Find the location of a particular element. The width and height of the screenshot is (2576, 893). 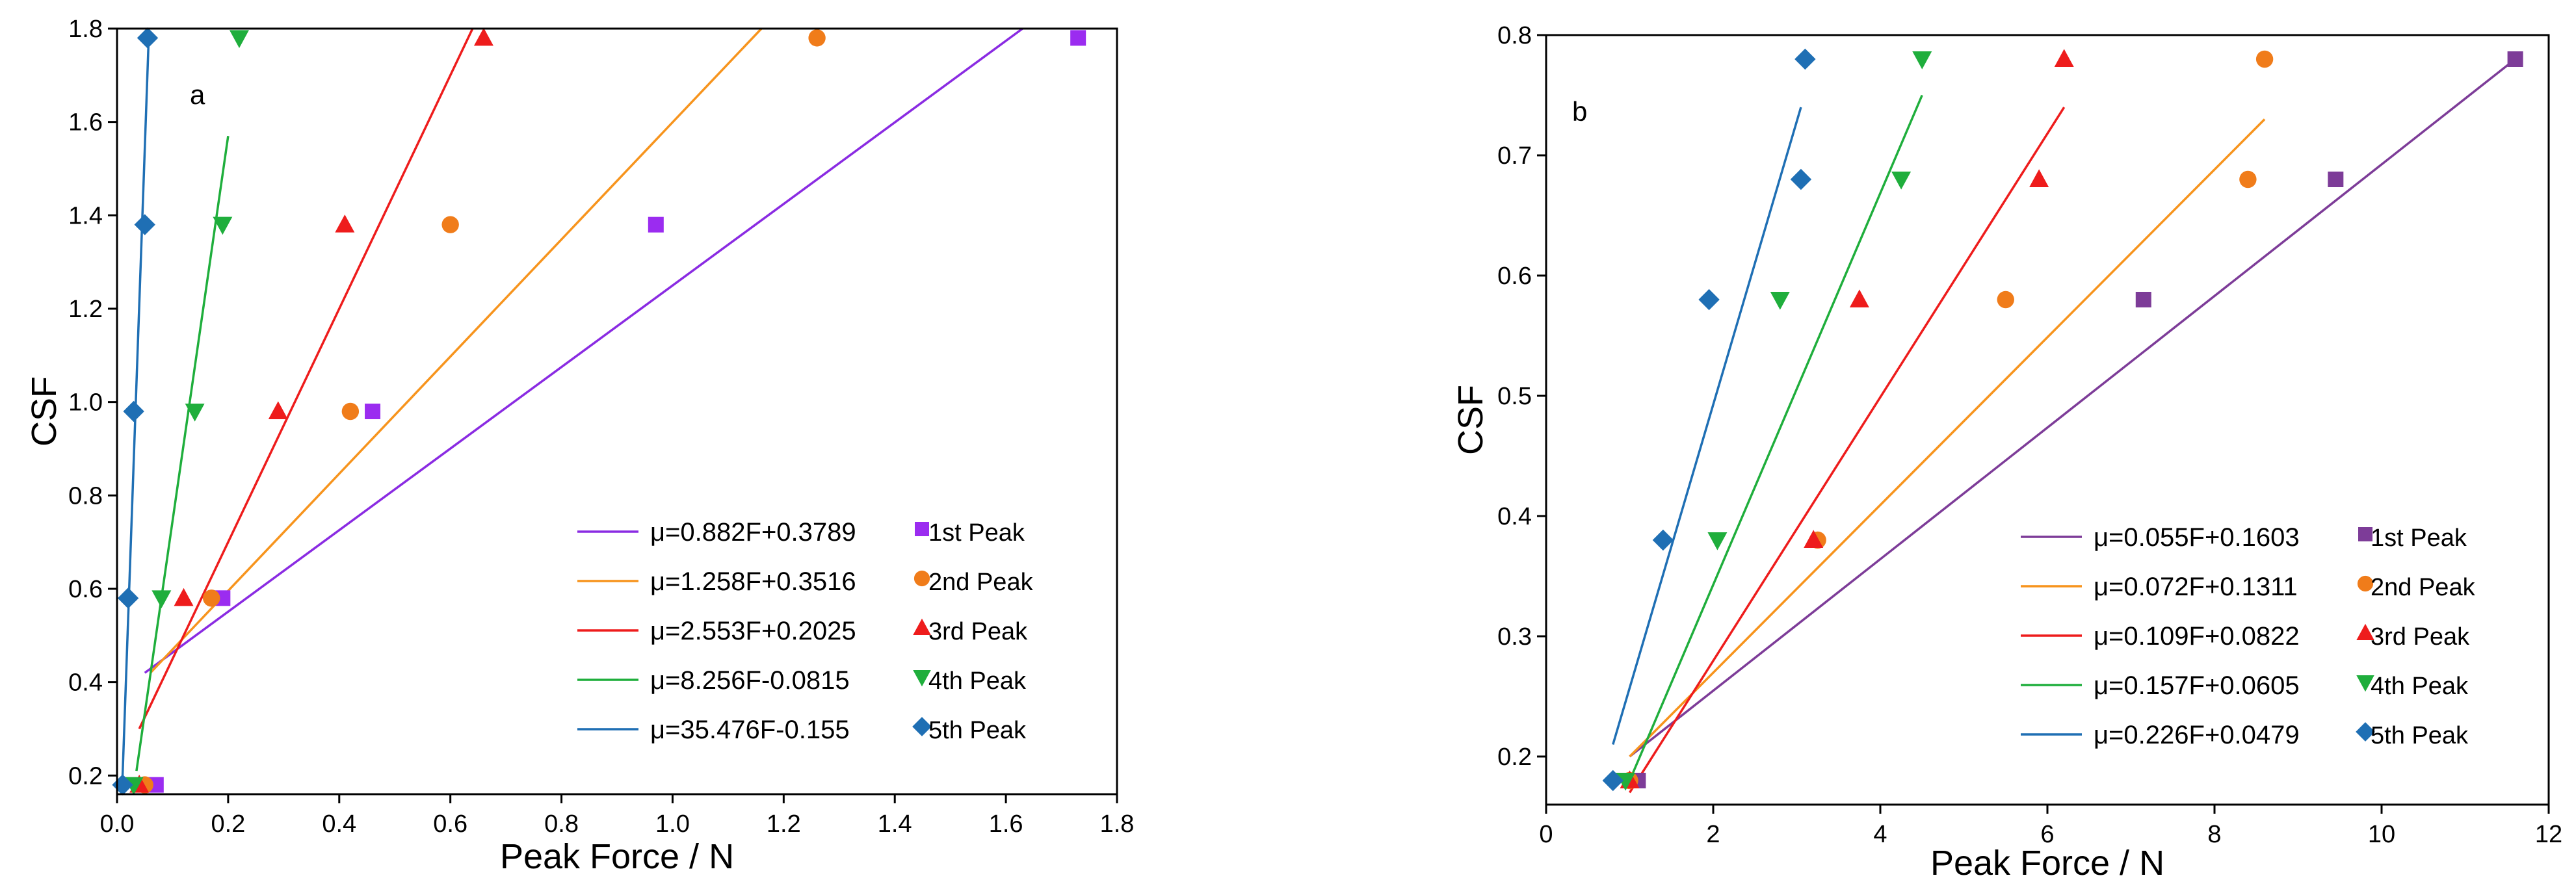

panel-letter: a is located at coordinates (197, 95).